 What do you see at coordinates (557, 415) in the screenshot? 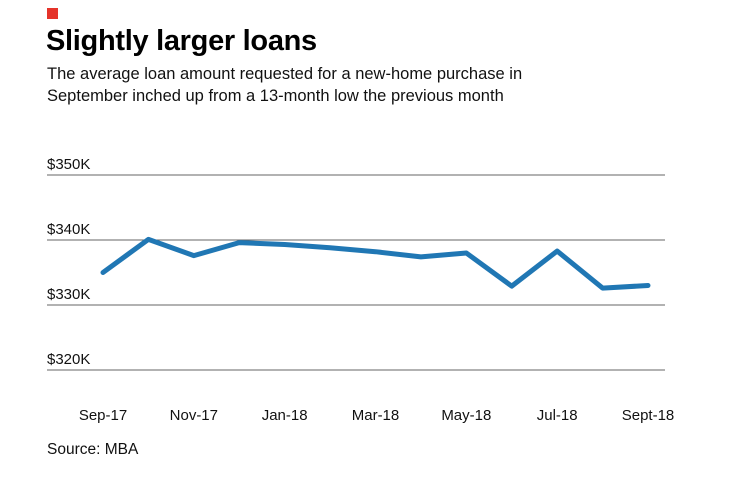
I see `x-tick-label: Jul-18` at bounding box center [557, 415].